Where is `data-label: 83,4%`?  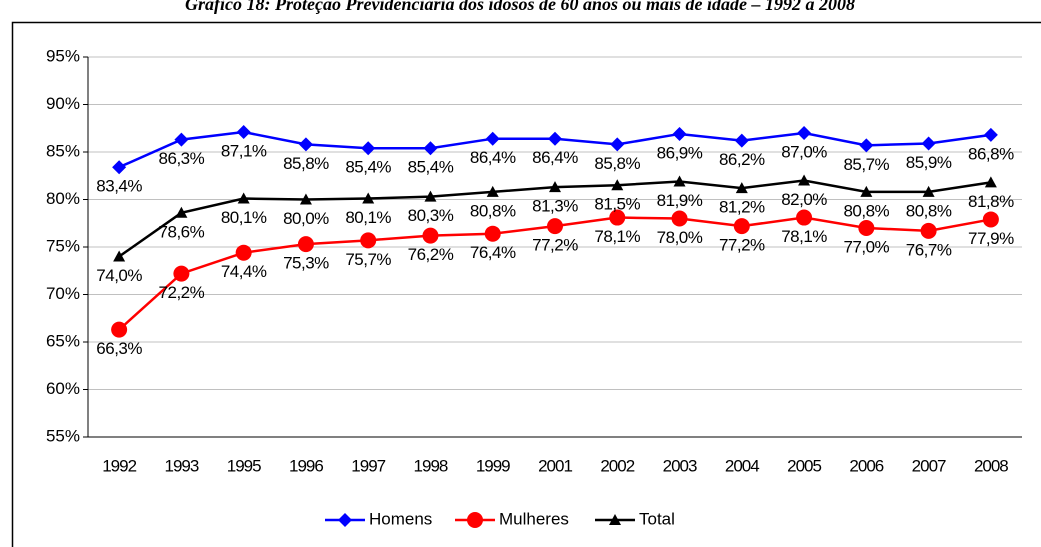
data-label: 83,4% is located at coordinates (119, 186).